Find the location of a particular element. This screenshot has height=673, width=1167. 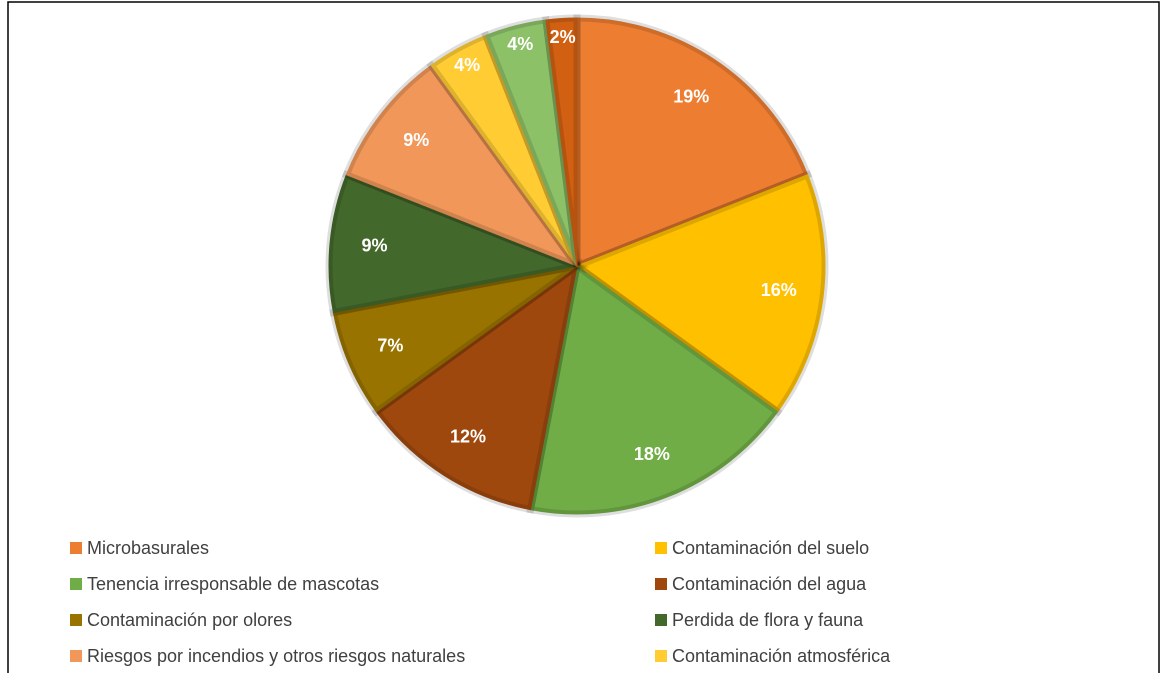

data-label: 7% is located at coordinates (390, 346).